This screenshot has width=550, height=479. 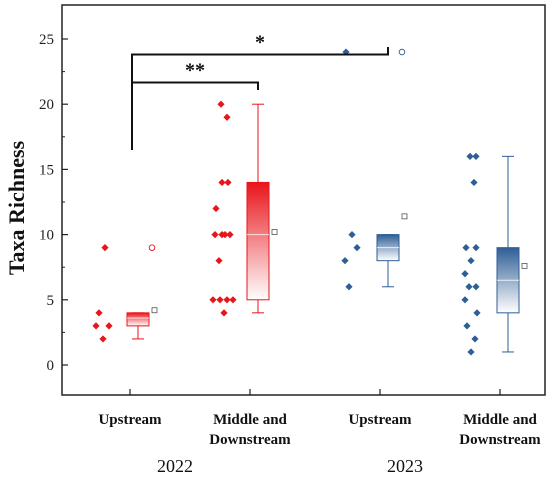 I want to click on y-tick-label: 25, so click(x=46, y=40).